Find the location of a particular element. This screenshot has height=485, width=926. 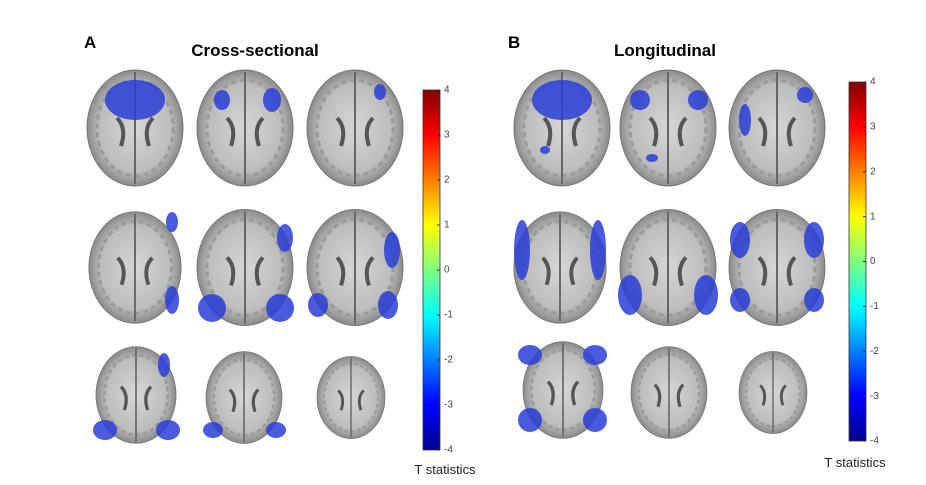

panel-label: B is located at coordinates (514, 42).